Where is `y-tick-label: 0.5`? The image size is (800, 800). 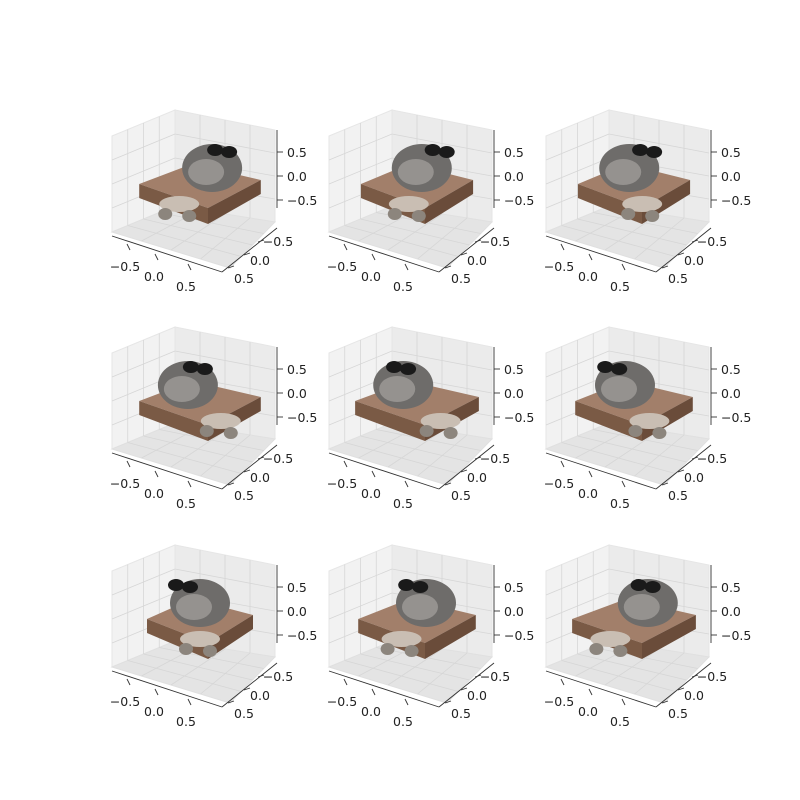 y-tick-label: 0.5 is located at coordinates (244, 278).